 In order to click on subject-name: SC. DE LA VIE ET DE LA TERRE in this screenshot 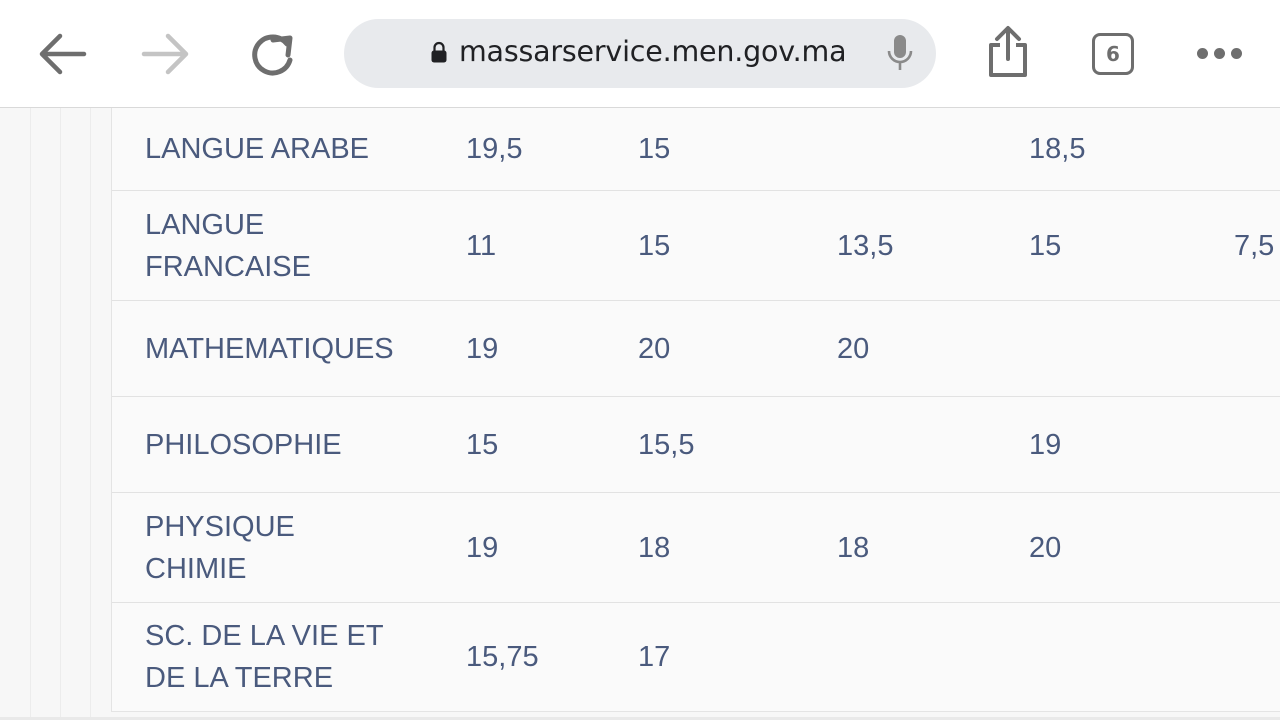, I will do `click(264, 657)`.